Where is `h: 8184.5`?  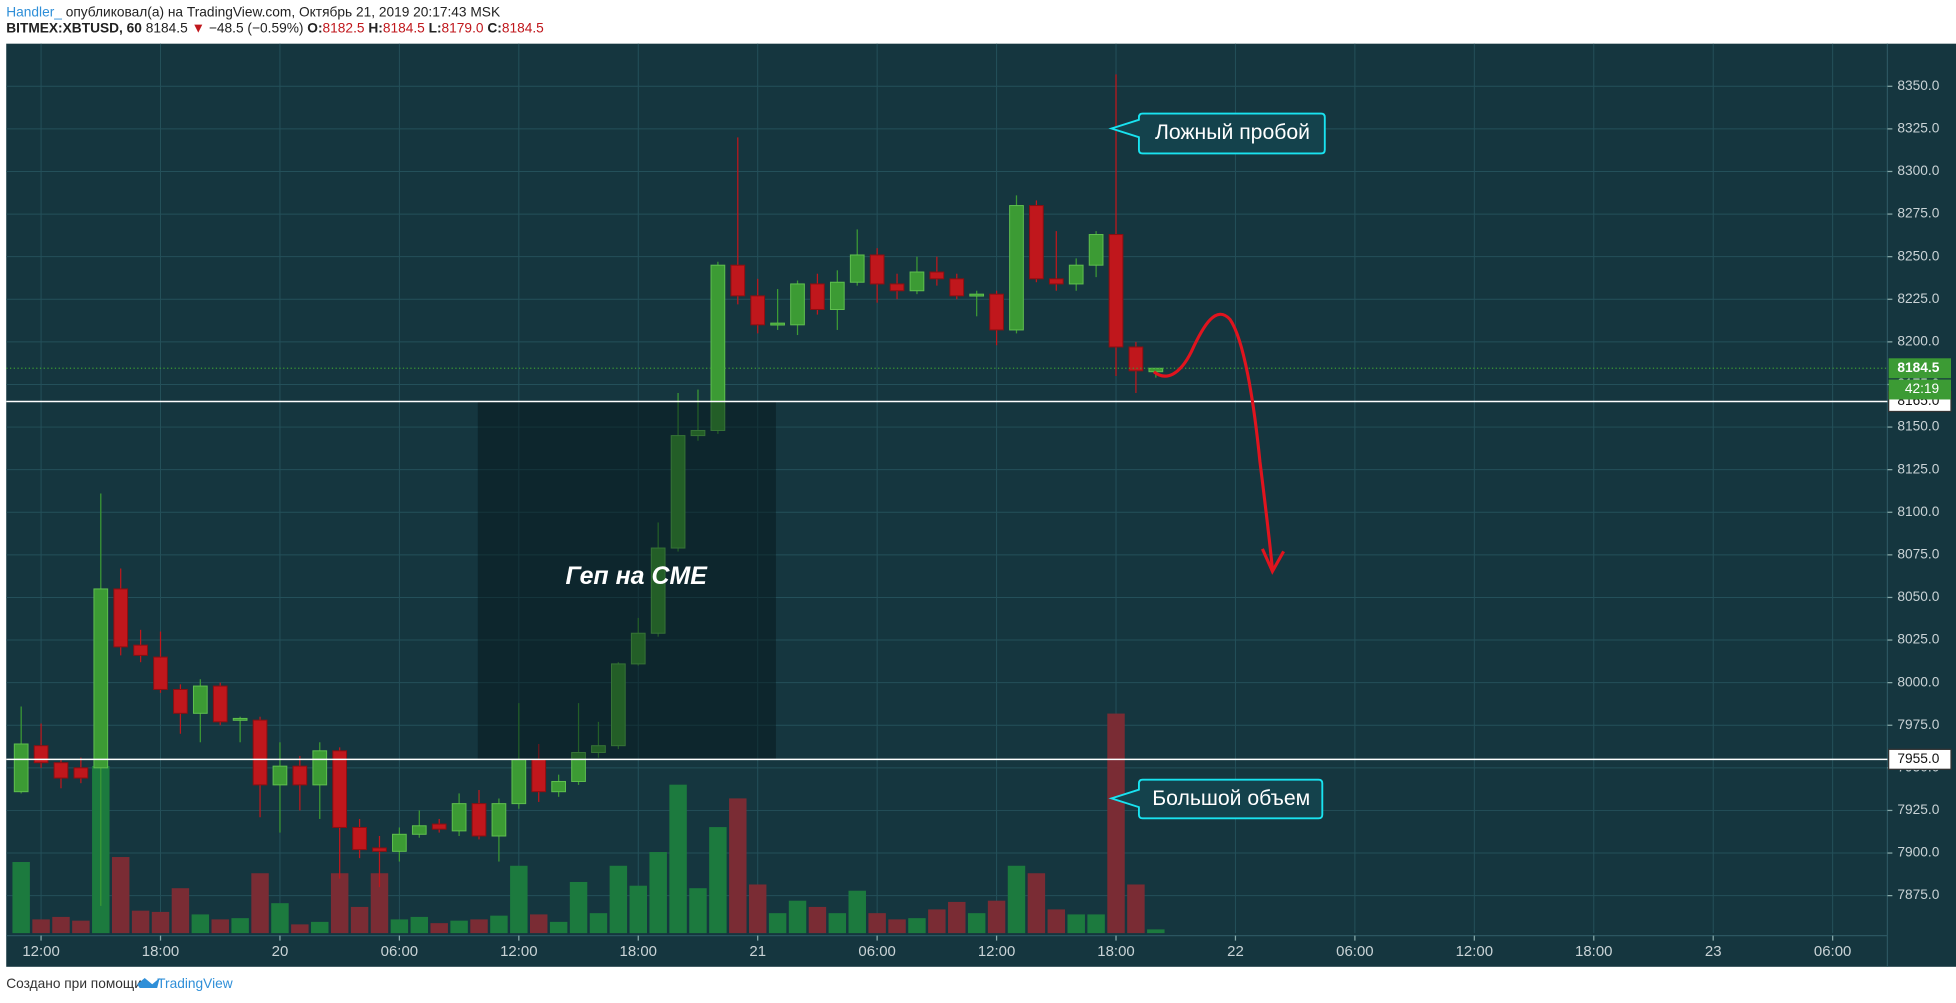 h: 8184.5 is located at coordinates (404, 27).